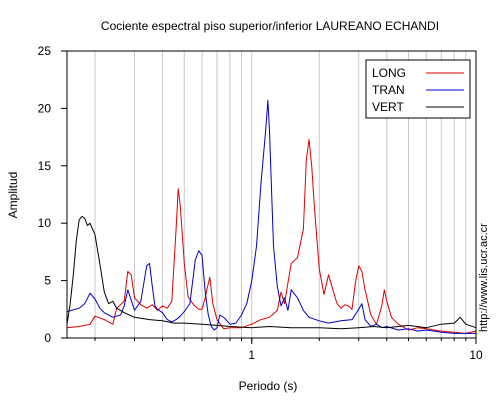 The image size is (500, 400). I want to click on y-tick-label: 5, so click(47, 281).